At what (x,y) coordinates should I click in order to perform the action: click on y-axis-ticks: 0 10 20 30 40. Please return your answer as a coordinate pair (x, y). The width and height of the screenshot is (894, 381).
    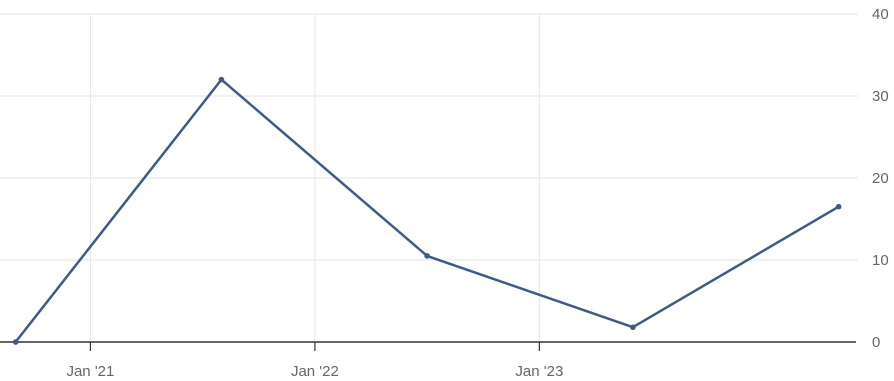
    Looking at the image, I should click on (880, 178).